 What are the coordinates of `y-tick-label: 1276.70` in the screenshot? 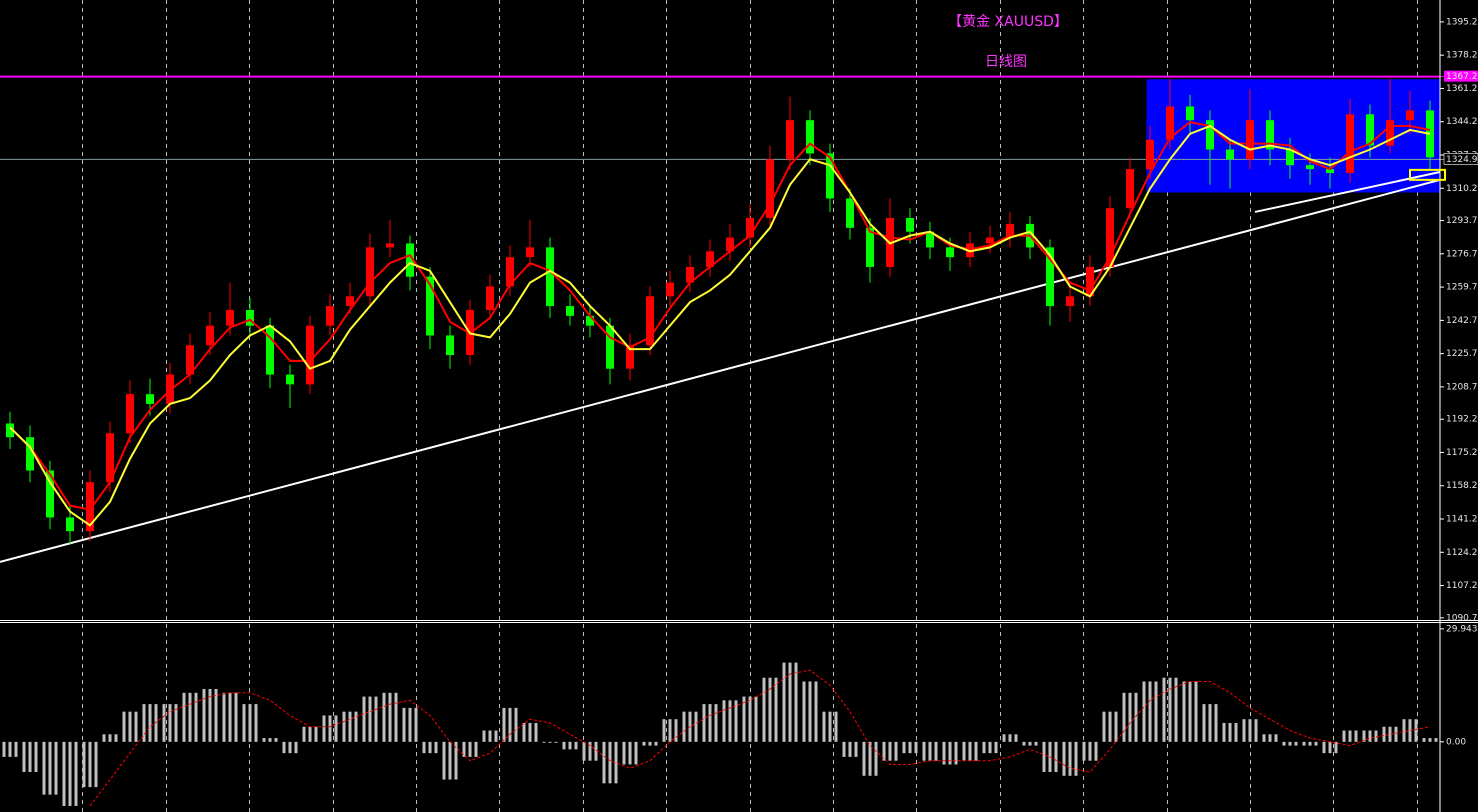 It's located at (1462, 254).